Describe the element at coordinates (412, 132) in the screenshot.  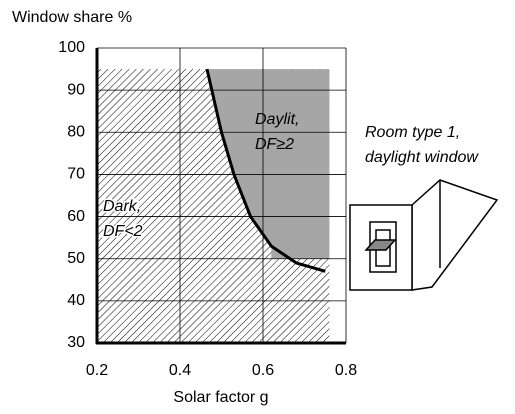
I see `annotation: Room type 1,` at that location.